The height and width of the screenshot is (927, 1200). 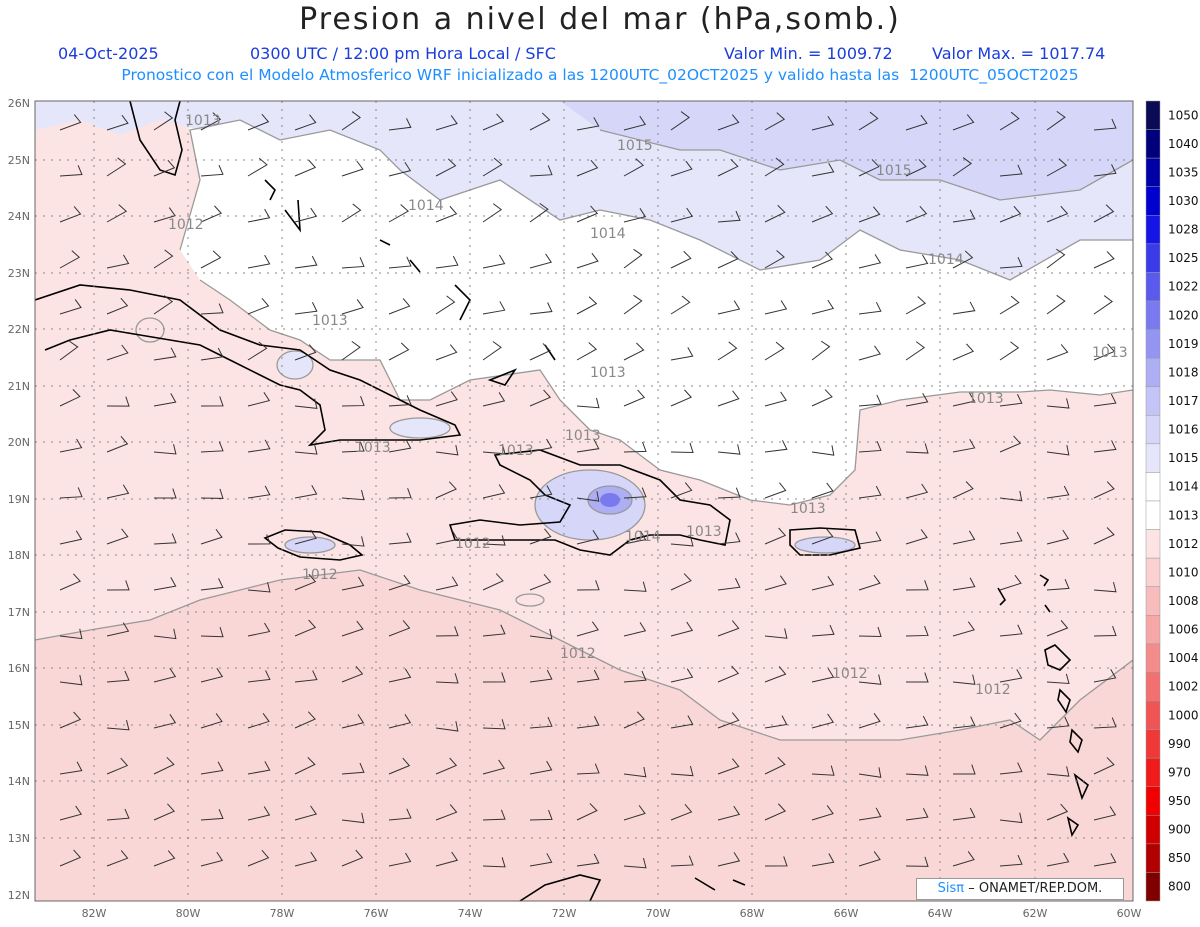 I want to click on credit-text: – ONAMET/REP.DOM., so click(x=1035, y=888).